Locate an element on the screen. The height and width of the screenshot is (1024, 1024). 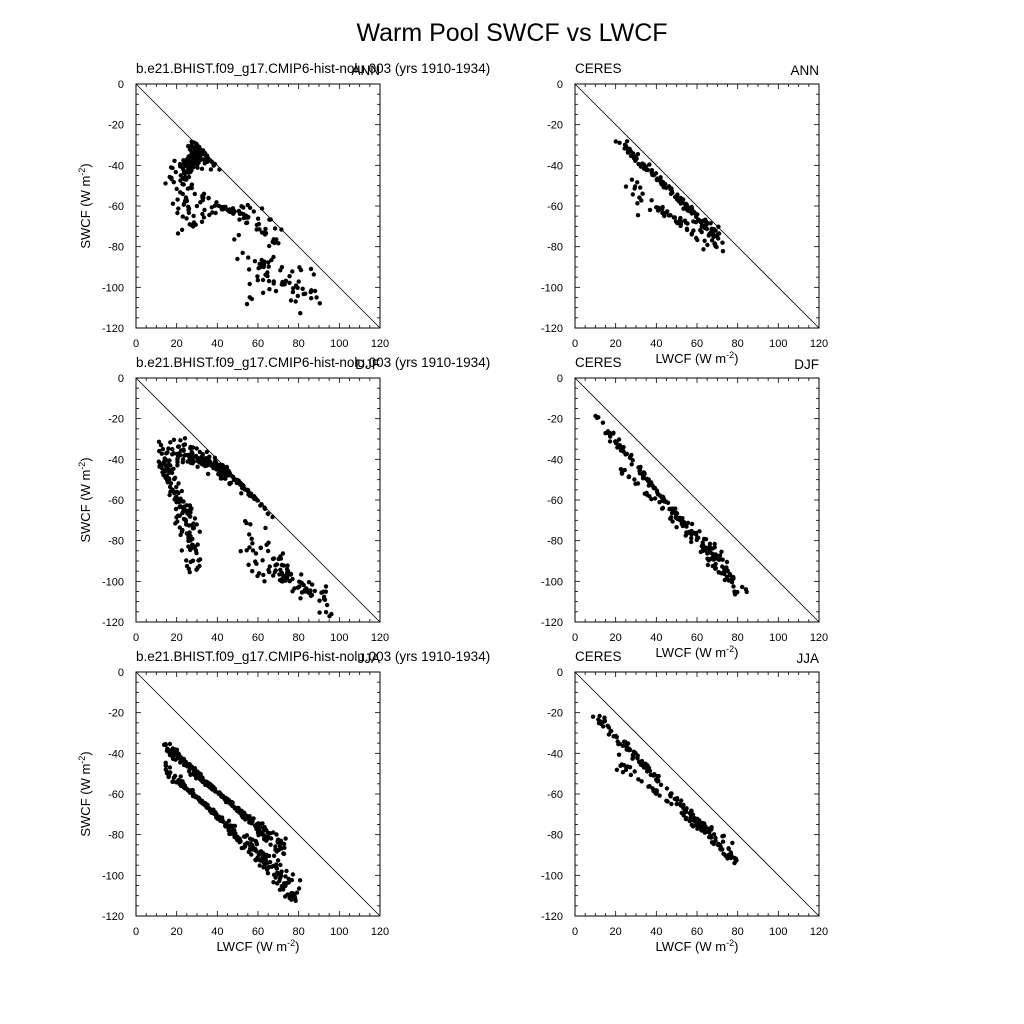
y-tick-label: -40 is located at coordinates (555, 460).